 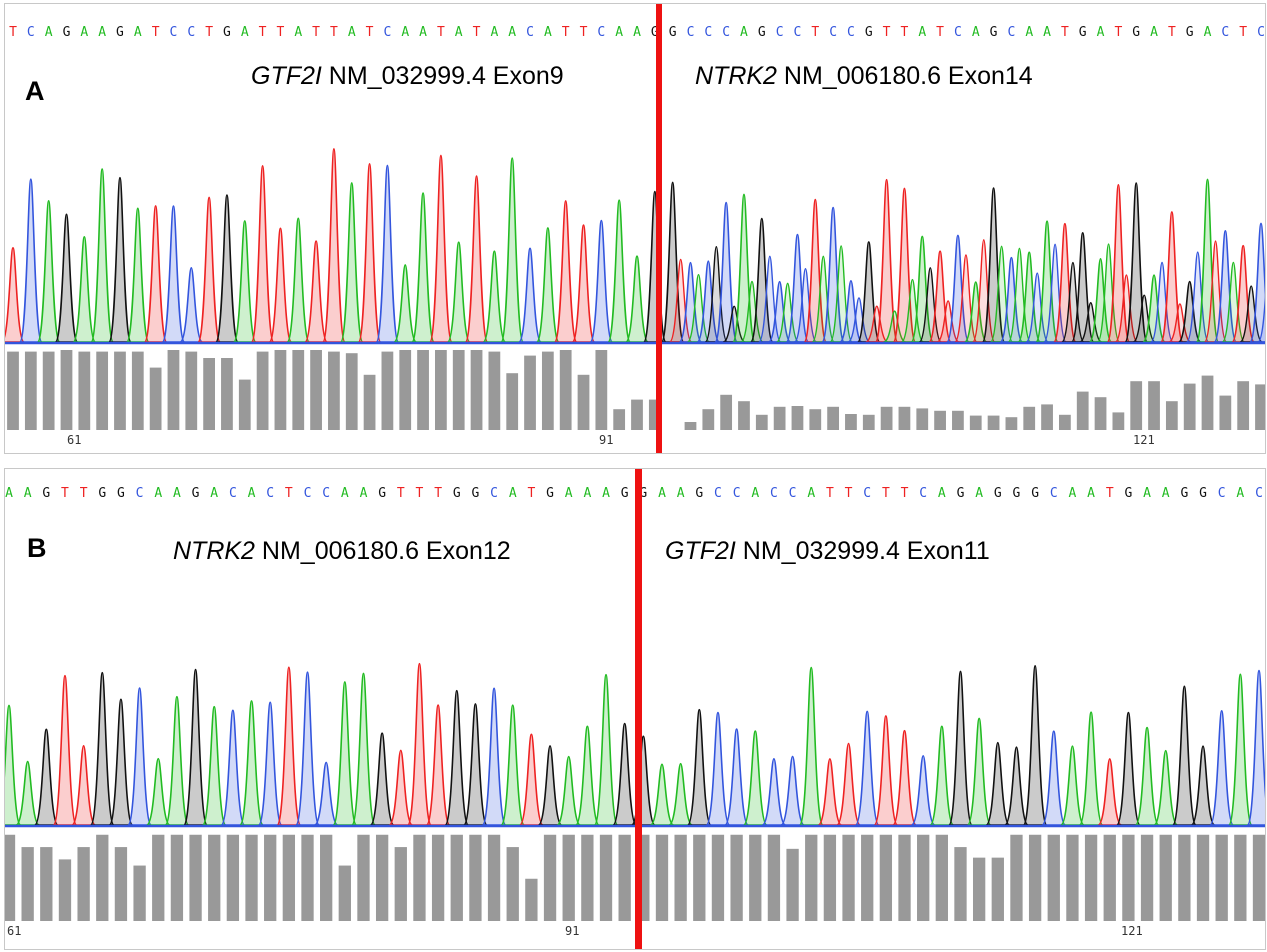 I want to click on fusion-breakpoint-marker, so click(x=638, y=709).